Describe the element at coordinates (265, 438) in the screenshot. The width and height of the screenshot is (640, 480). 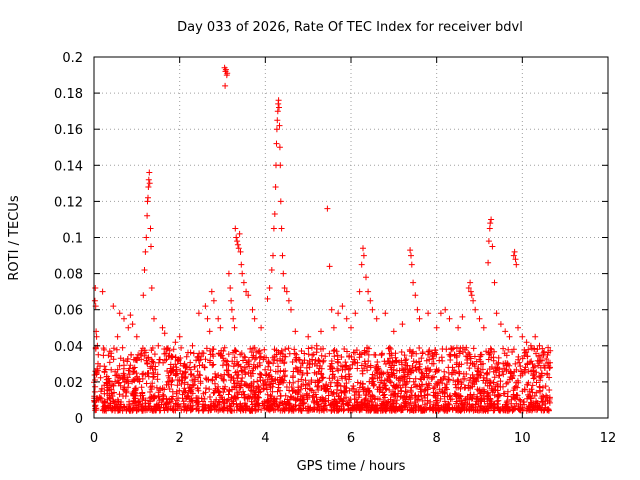
I see `x-tick-label: 4` at that location.